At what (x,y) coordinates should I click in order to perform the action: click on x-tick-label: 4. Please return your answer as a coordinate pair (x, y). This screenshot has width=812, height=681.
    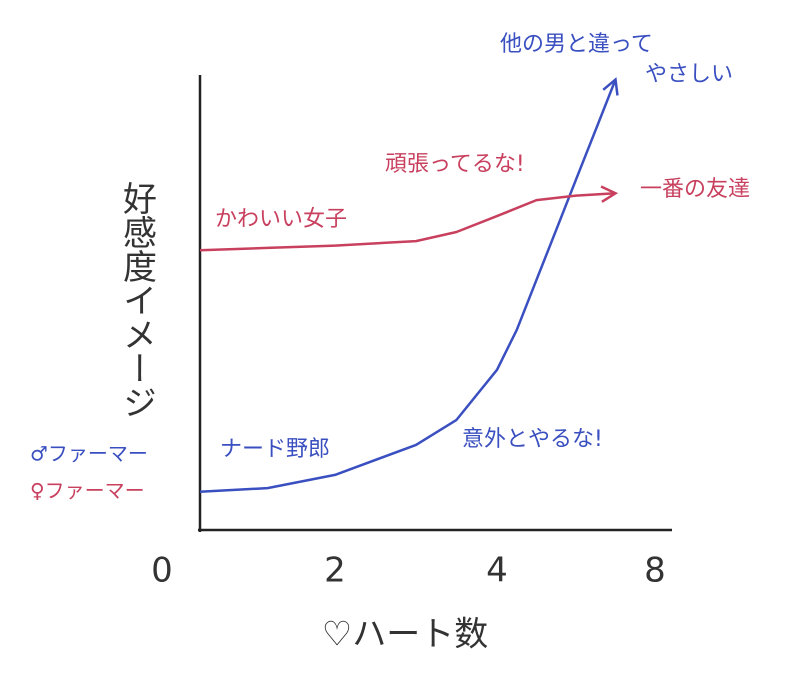
    Looking at the image, I should click on (497, 571).